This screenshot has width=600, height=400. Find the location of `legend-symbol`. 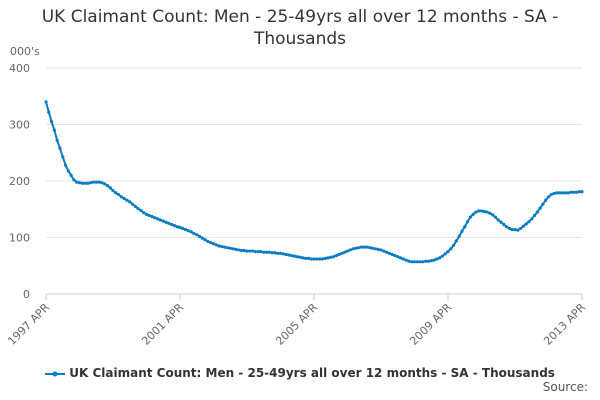

legend-symbol is located at coordinates (55, 373).